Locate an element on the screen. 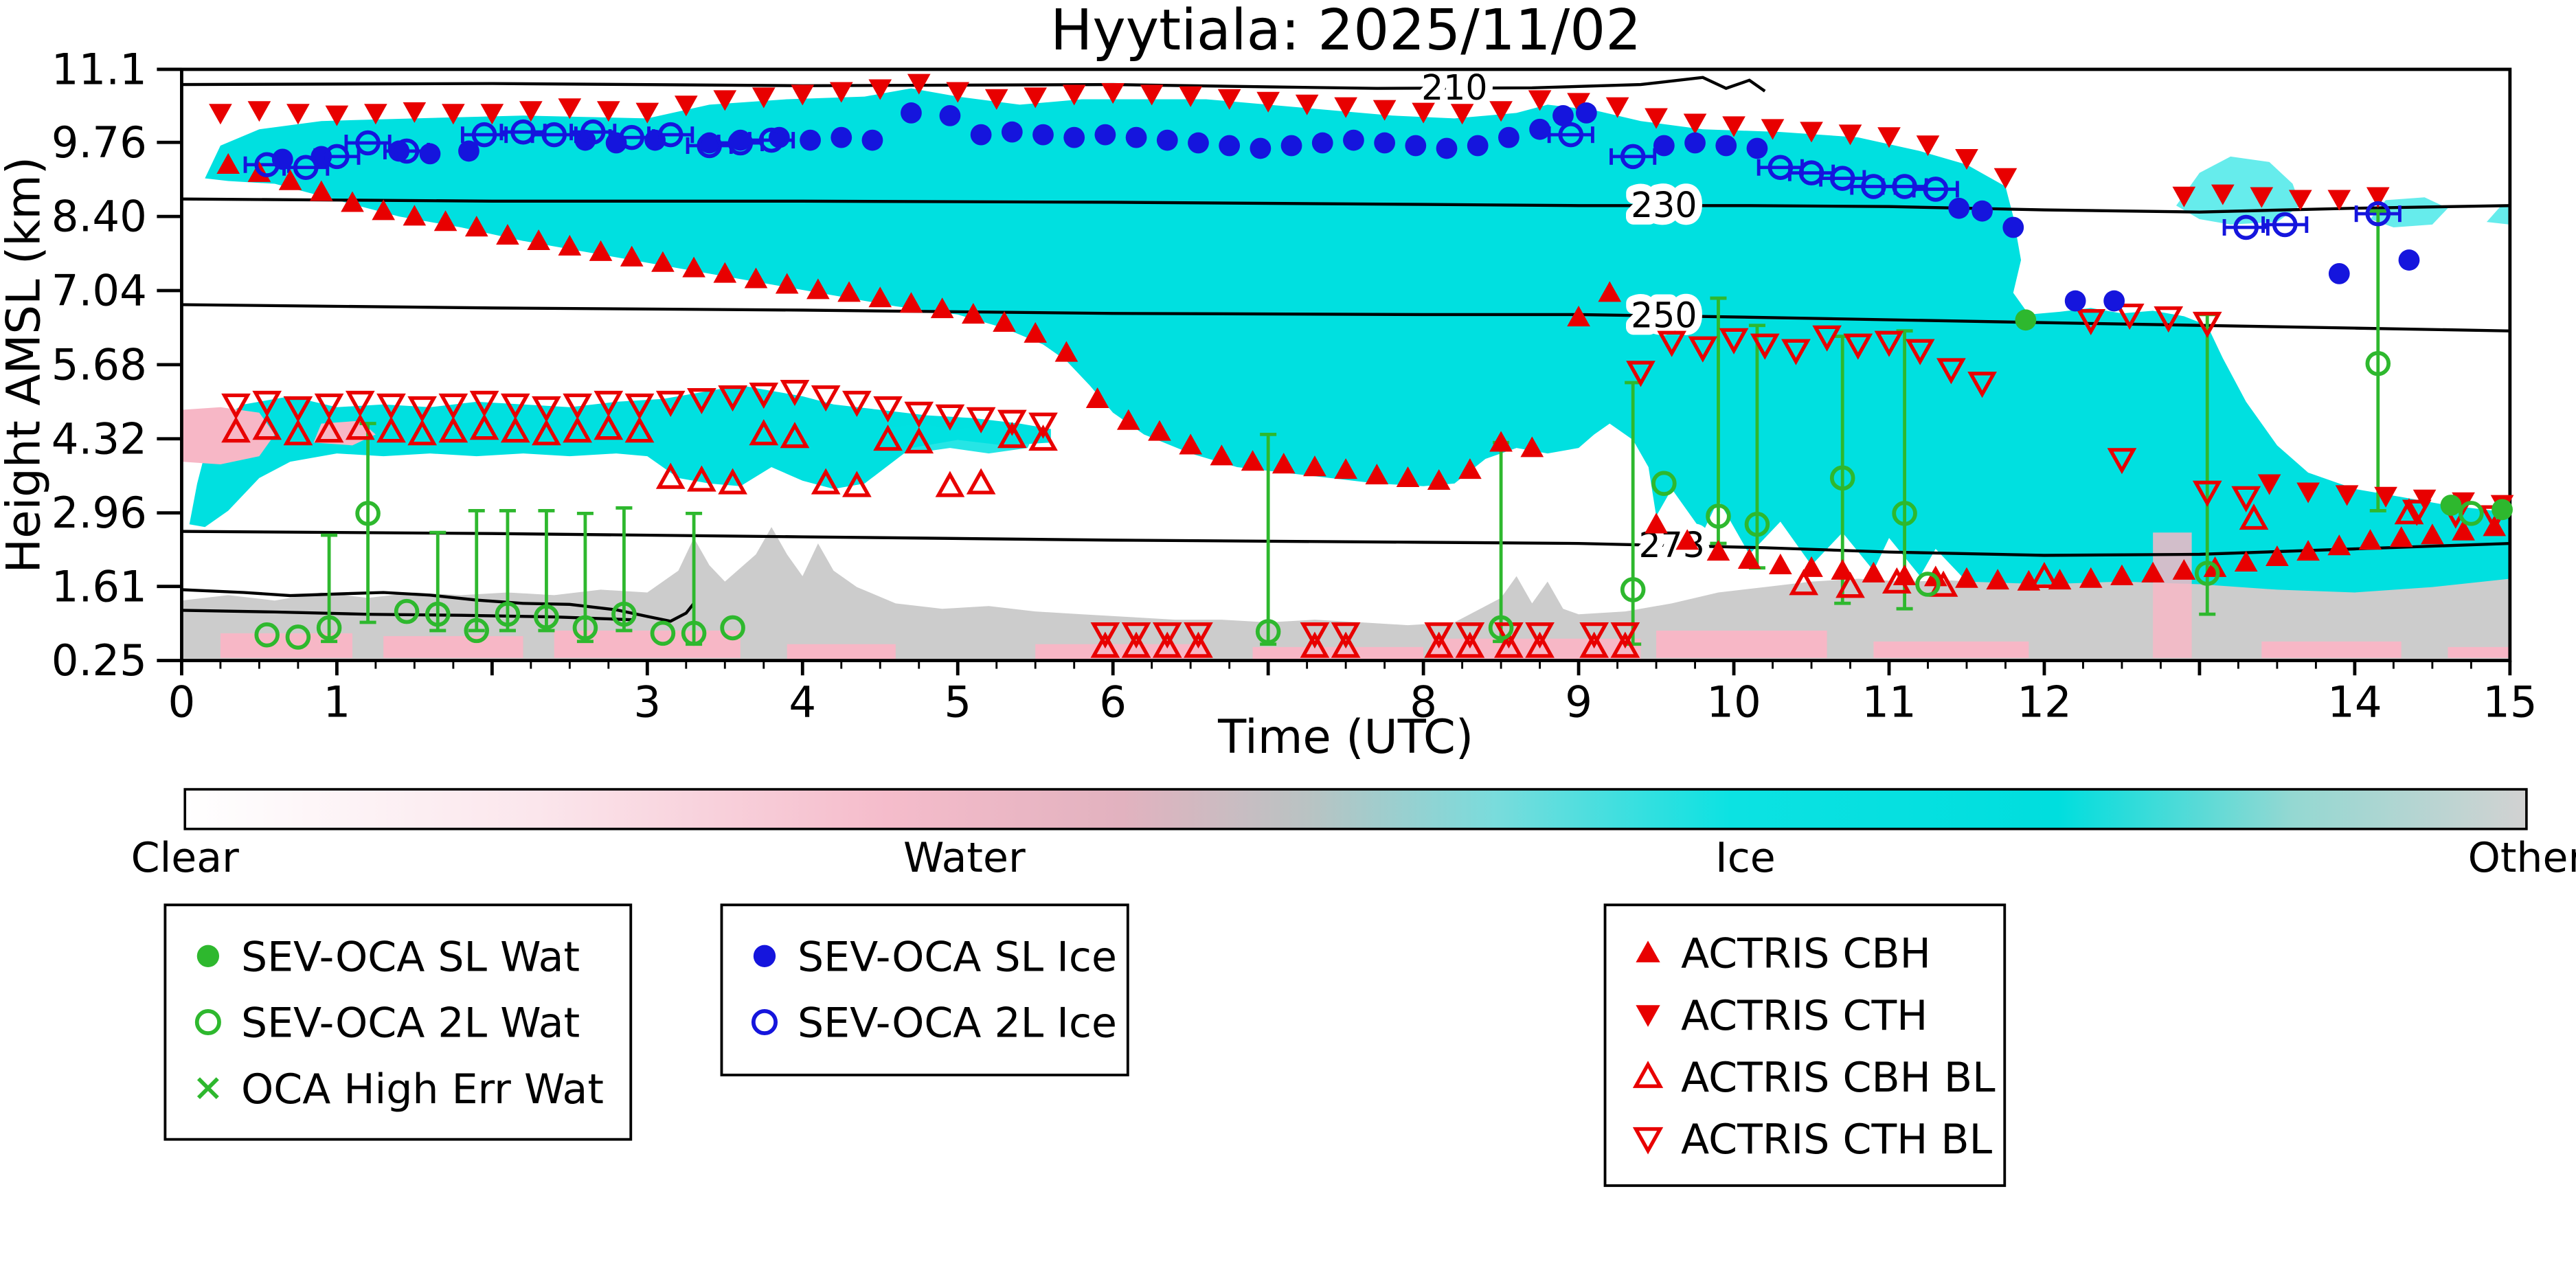 This screenshot has width=2576, height=1288. lower-mixed-cloud-band is located at coordinates (620, 456).